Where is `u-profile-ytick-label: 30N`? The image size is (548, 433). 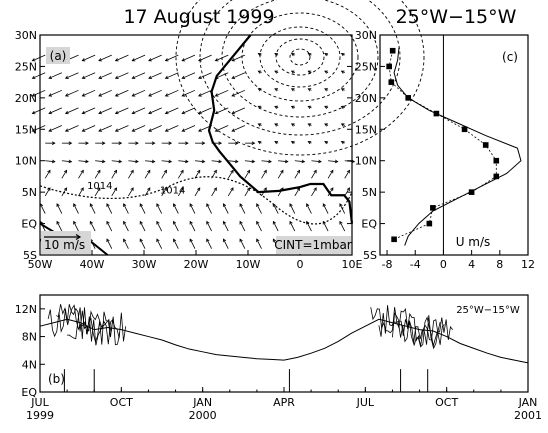 u-profile-ytick-label: 30N is located at coordinates (366, 35).